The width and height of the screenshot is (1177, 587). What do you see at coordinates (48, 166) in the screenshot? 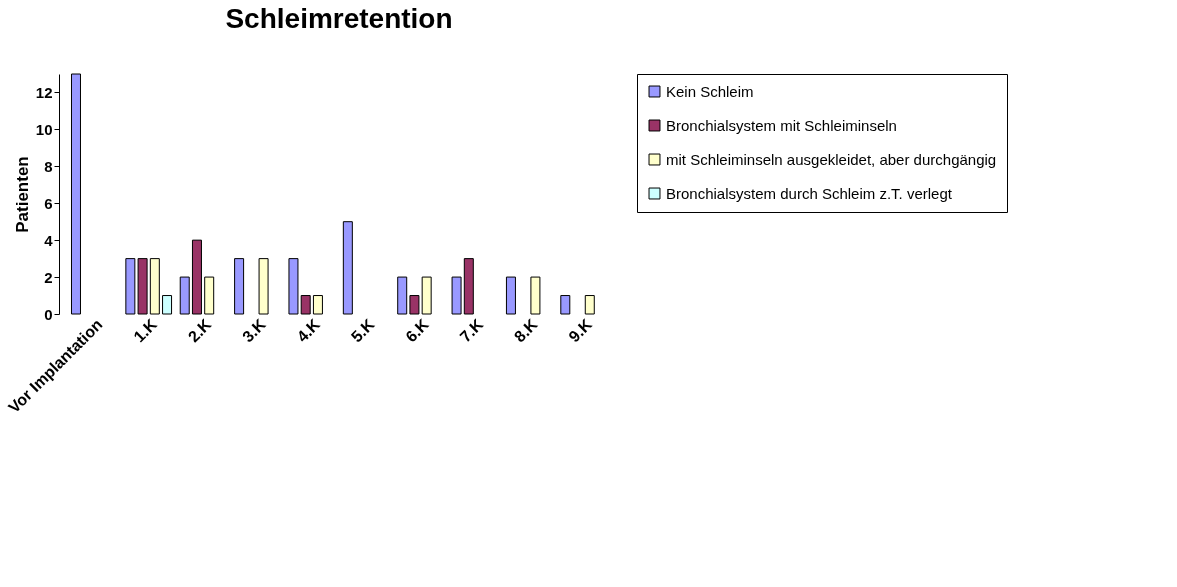
I see `y-tick-label: 8` at bounding box center [48, 166].